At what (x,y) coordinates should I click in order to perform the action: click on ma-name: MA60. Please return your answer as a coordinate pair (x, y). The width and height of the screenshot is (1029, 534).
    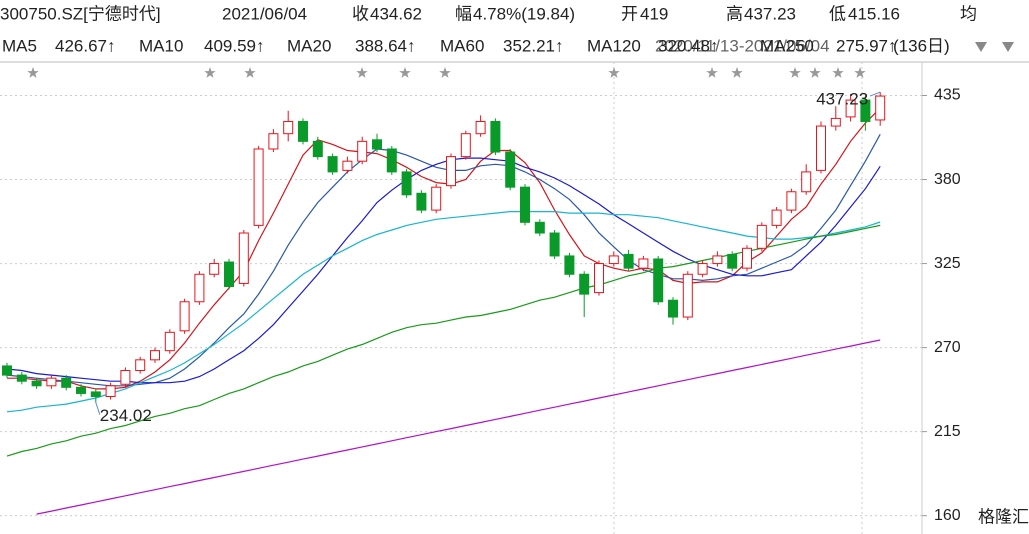
    Looking at the image, I should click on (462, 45).